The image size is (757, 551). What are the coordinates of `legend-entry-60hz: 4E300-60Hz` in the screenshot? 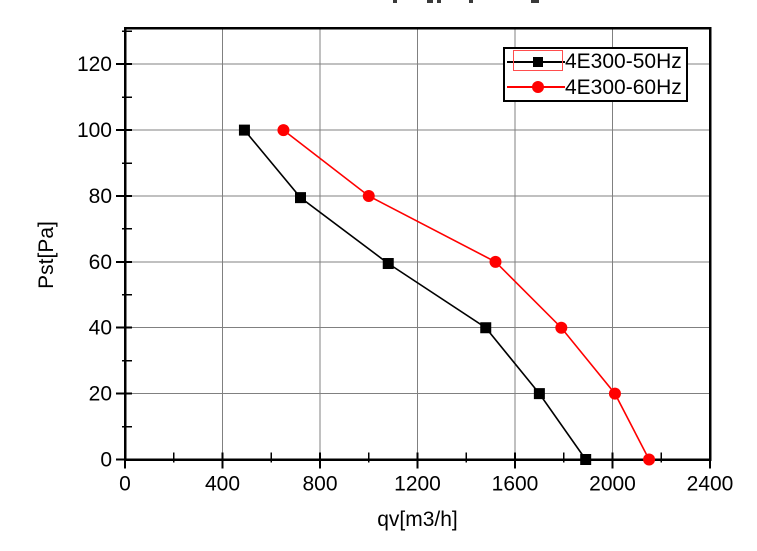 It's located at (595, 88).